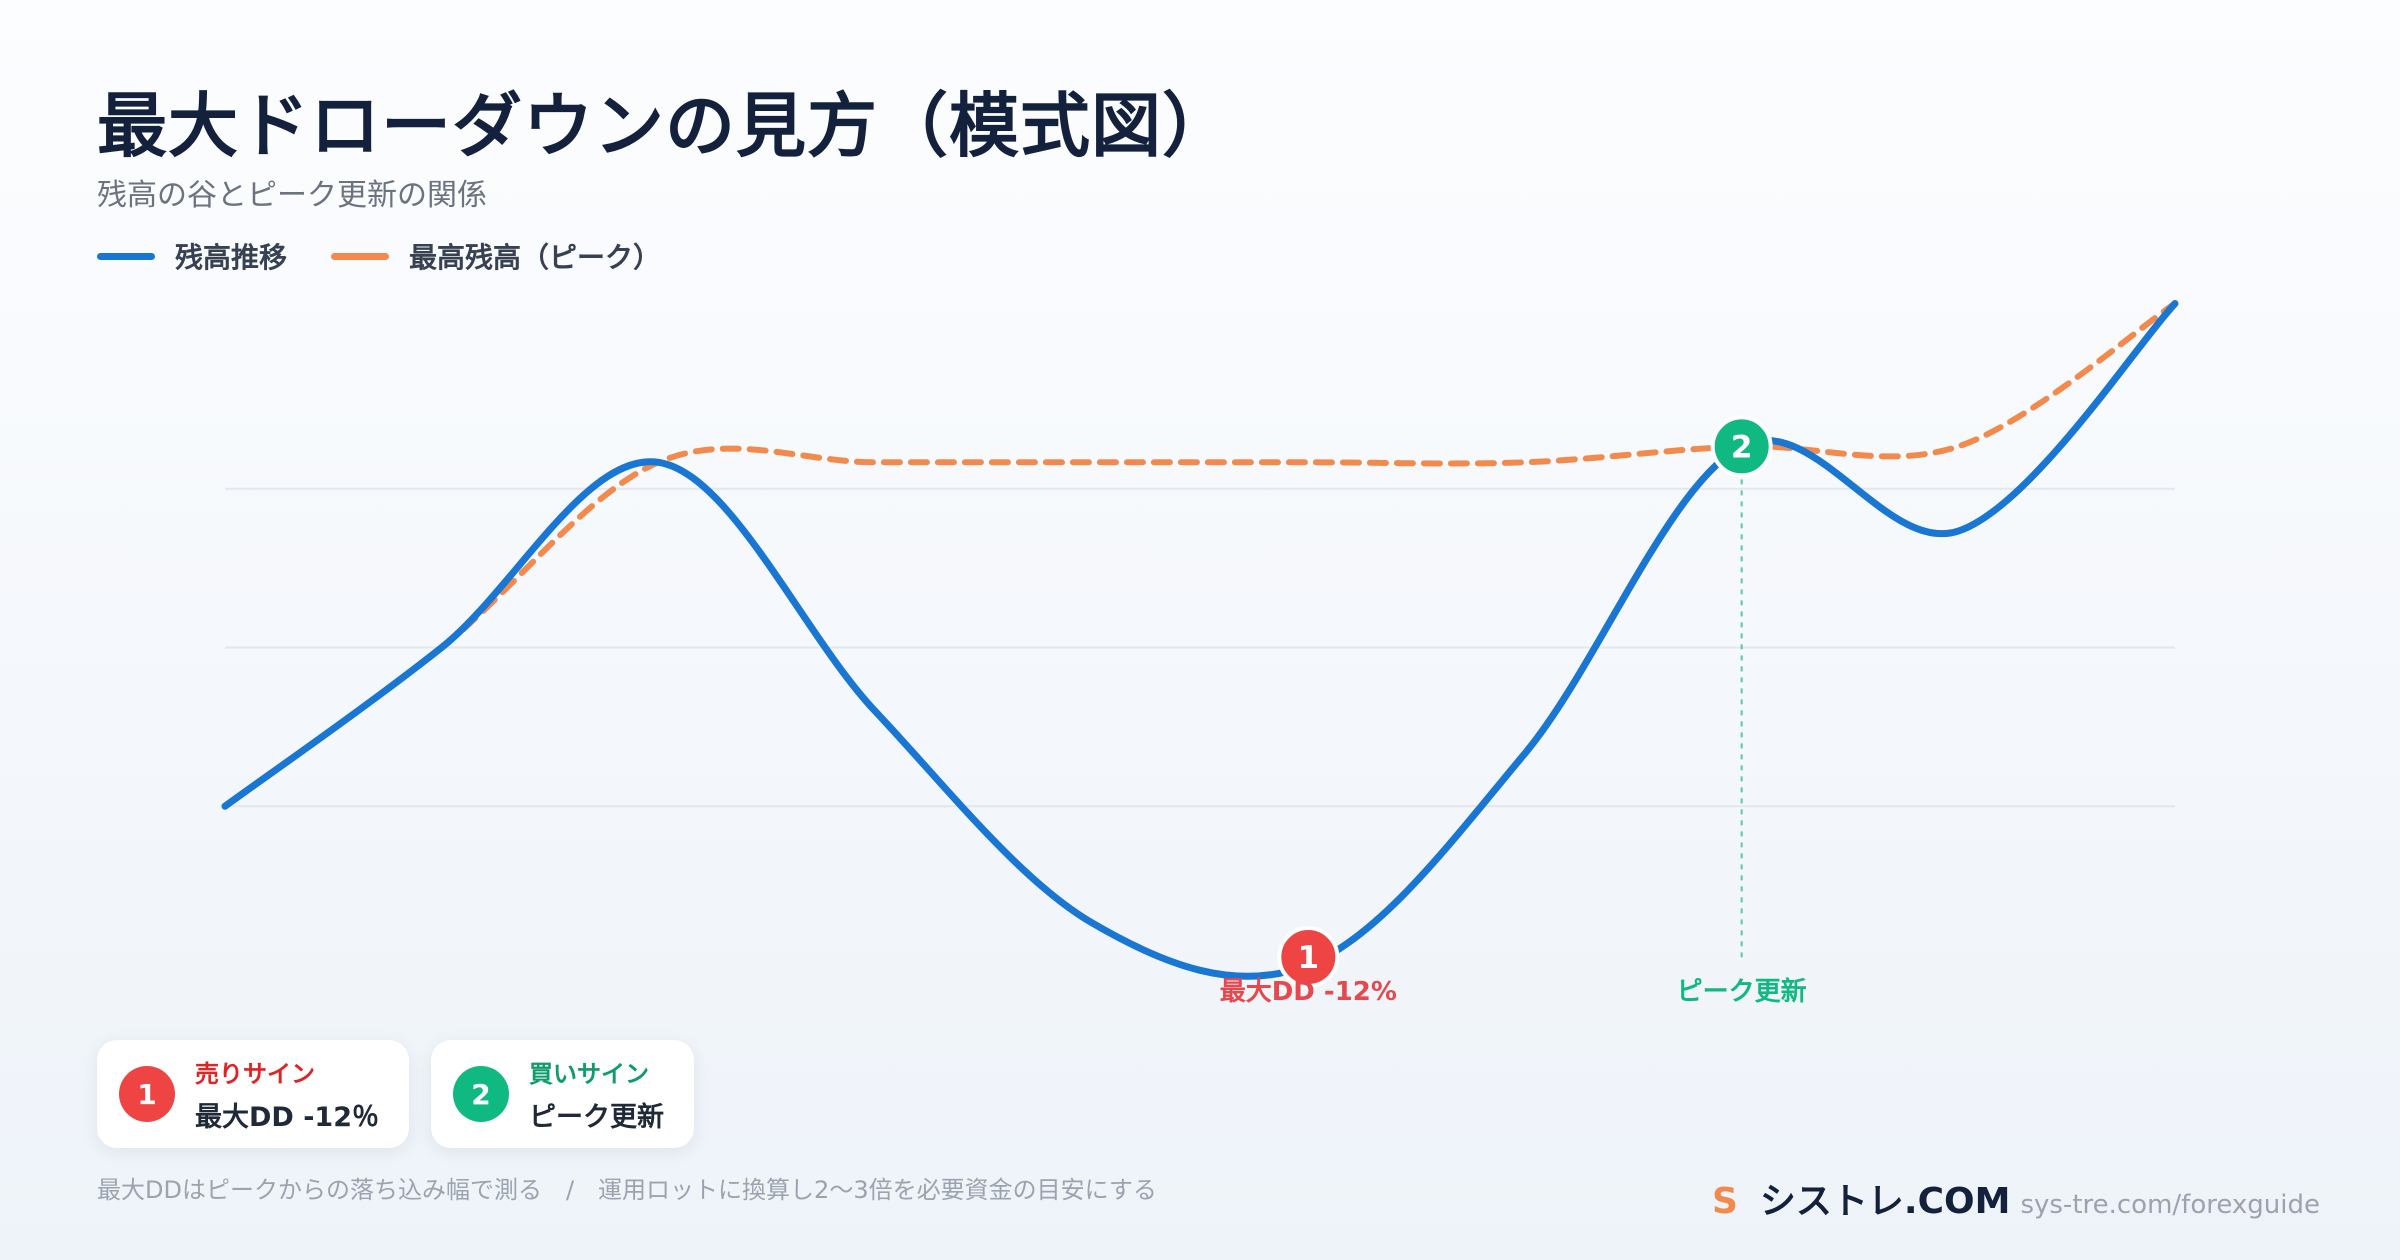 The width and height of the screenshot is (2400, 1260). What do you see at coordinates (360, 256) in the screenshot?
I see `legend-swatch-peak` at bounding box center [360, 256].